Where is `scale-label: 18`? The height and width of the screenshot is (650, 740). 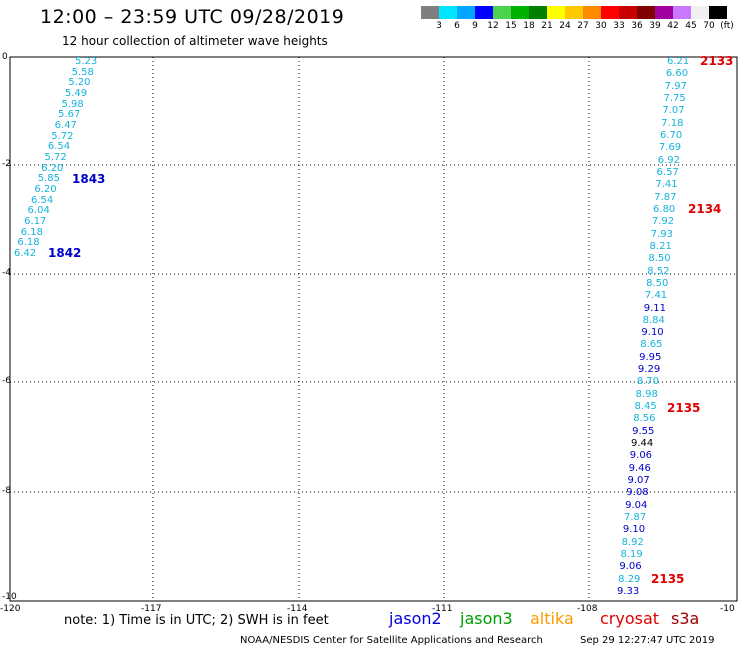
scale-label: 18 is located at coordinates (529, 26).